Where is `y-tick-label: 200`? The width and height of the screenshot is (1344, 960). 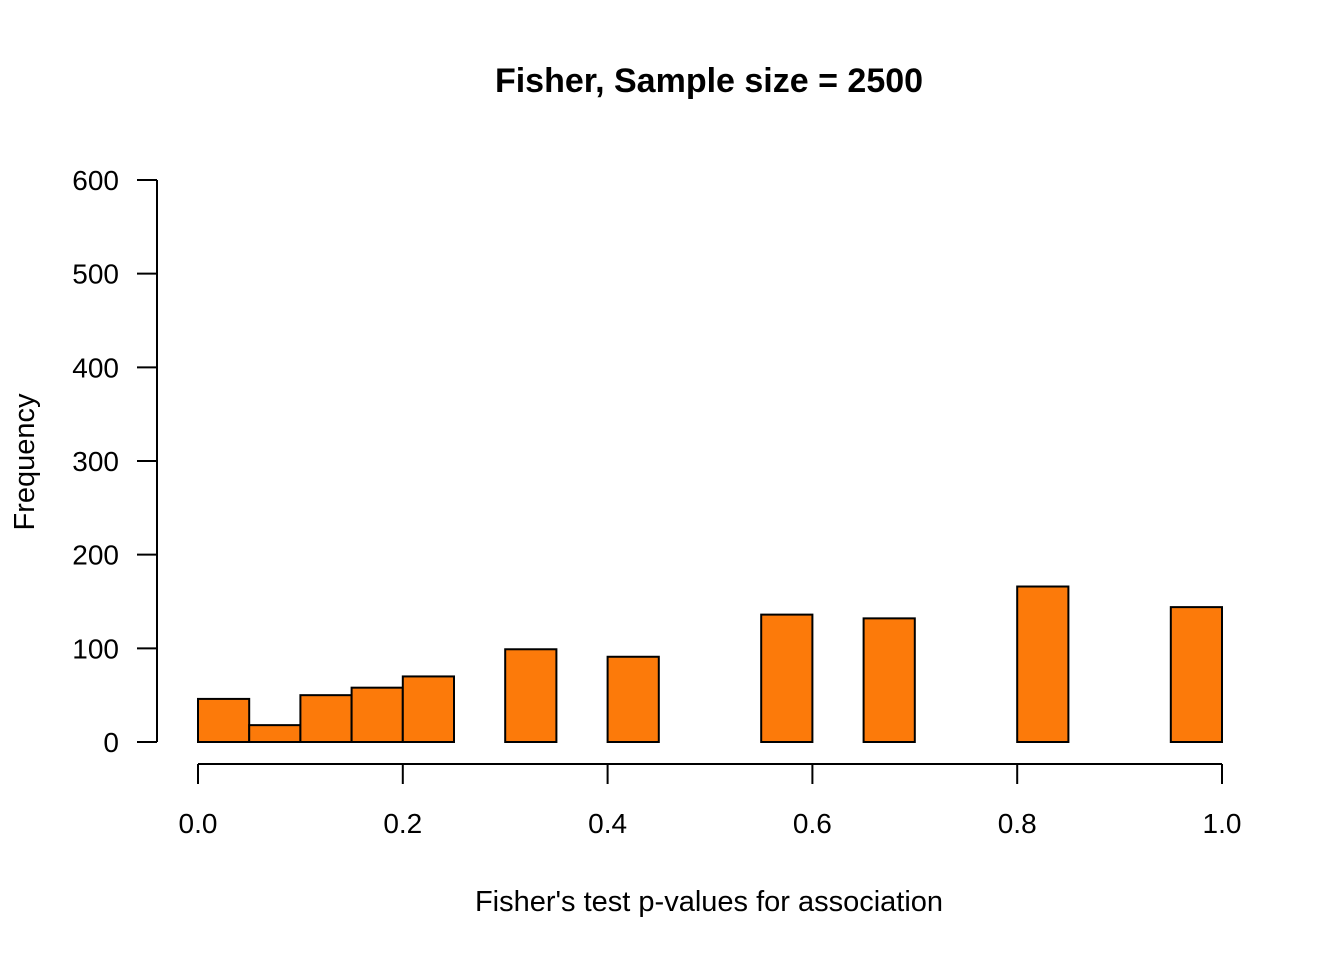 y-tick-label: 200 is located at coordinates (95, 555).